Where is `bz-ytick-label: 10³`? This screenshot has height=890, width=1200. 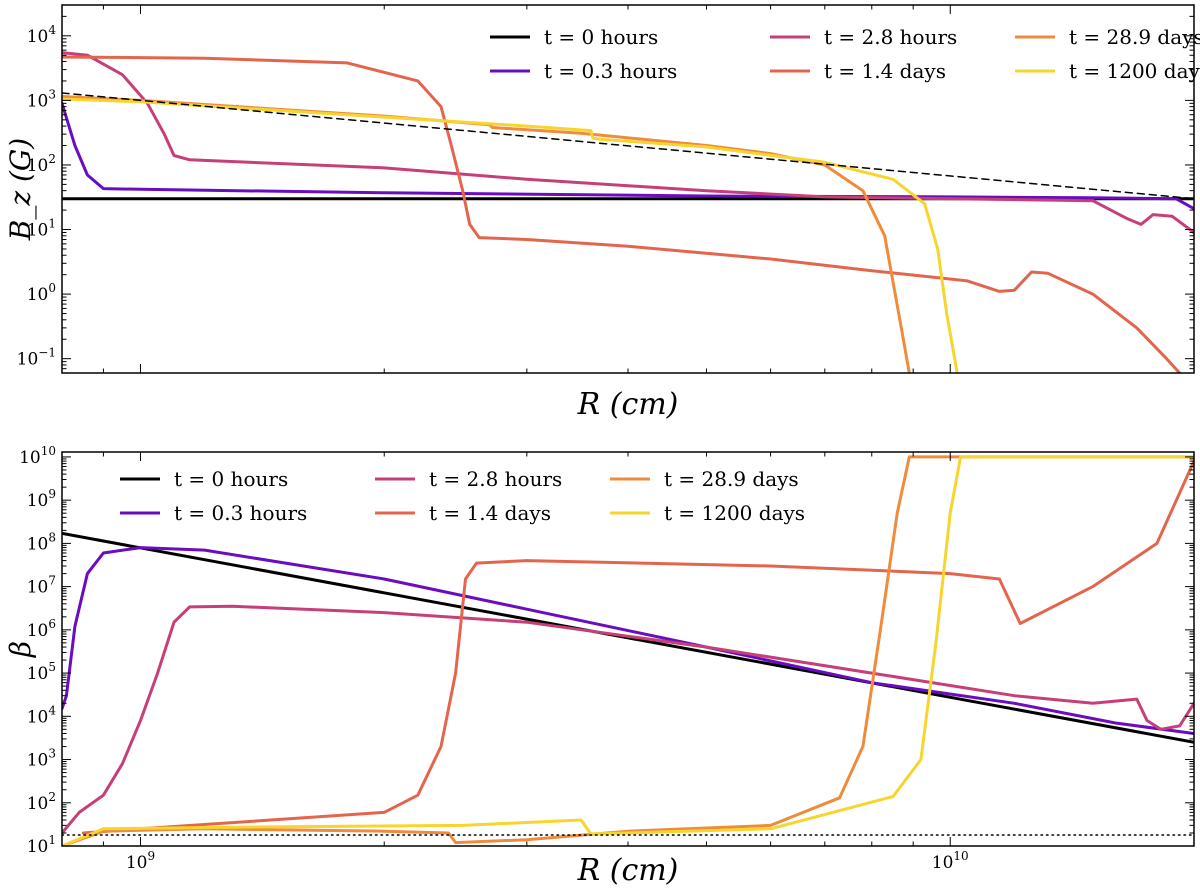
bz-ytick-label: 10³ is located at coordinates (41, 99).